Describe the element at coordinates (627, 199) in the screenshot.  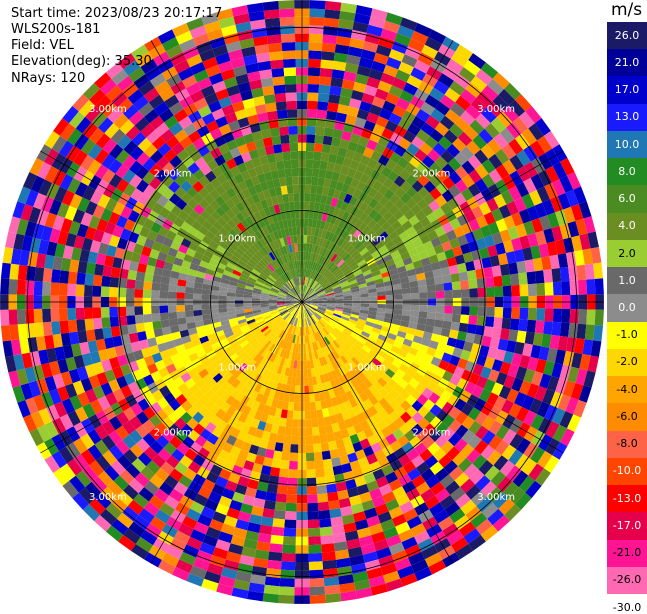
I see `colorbar-tick-label: 6.0` at that location.